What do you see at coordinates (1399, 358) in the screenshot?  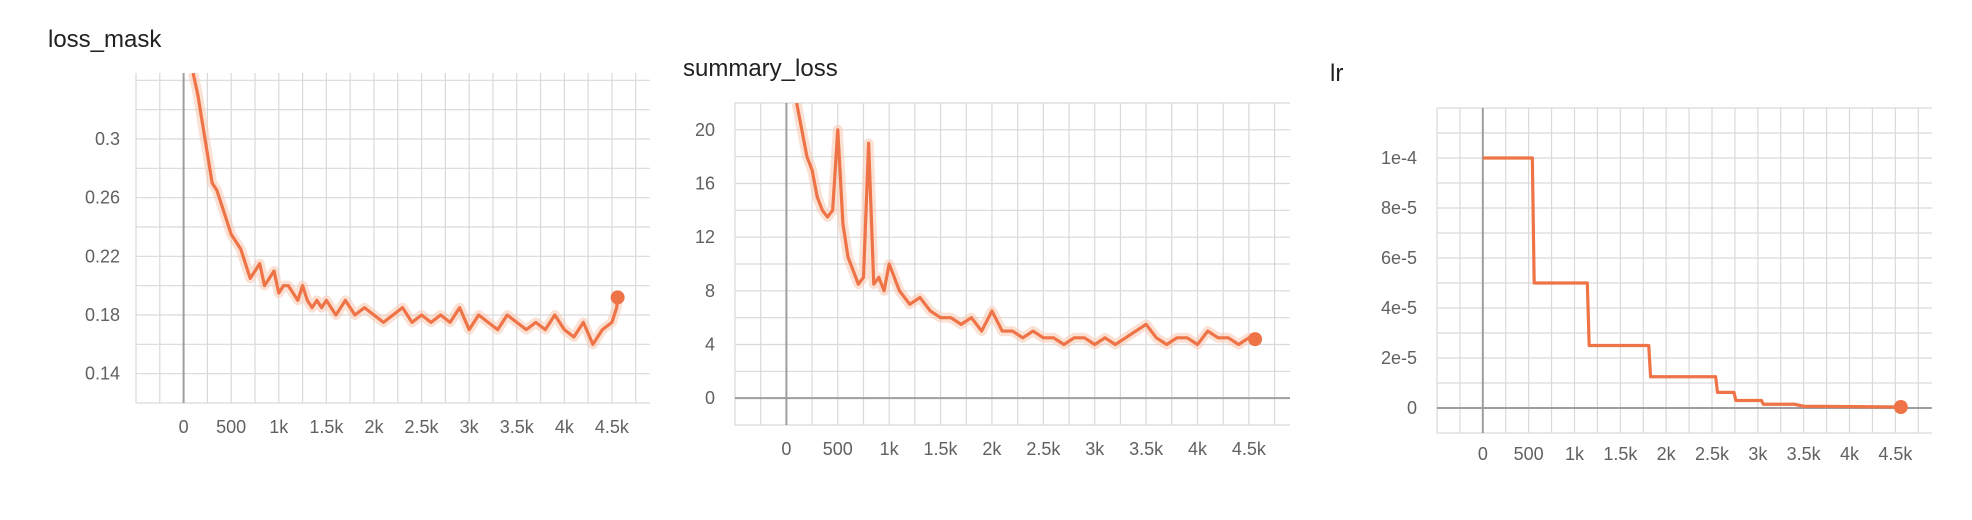 I see `y-tick-label: 2e-5` at bounding box center [1399, 358].